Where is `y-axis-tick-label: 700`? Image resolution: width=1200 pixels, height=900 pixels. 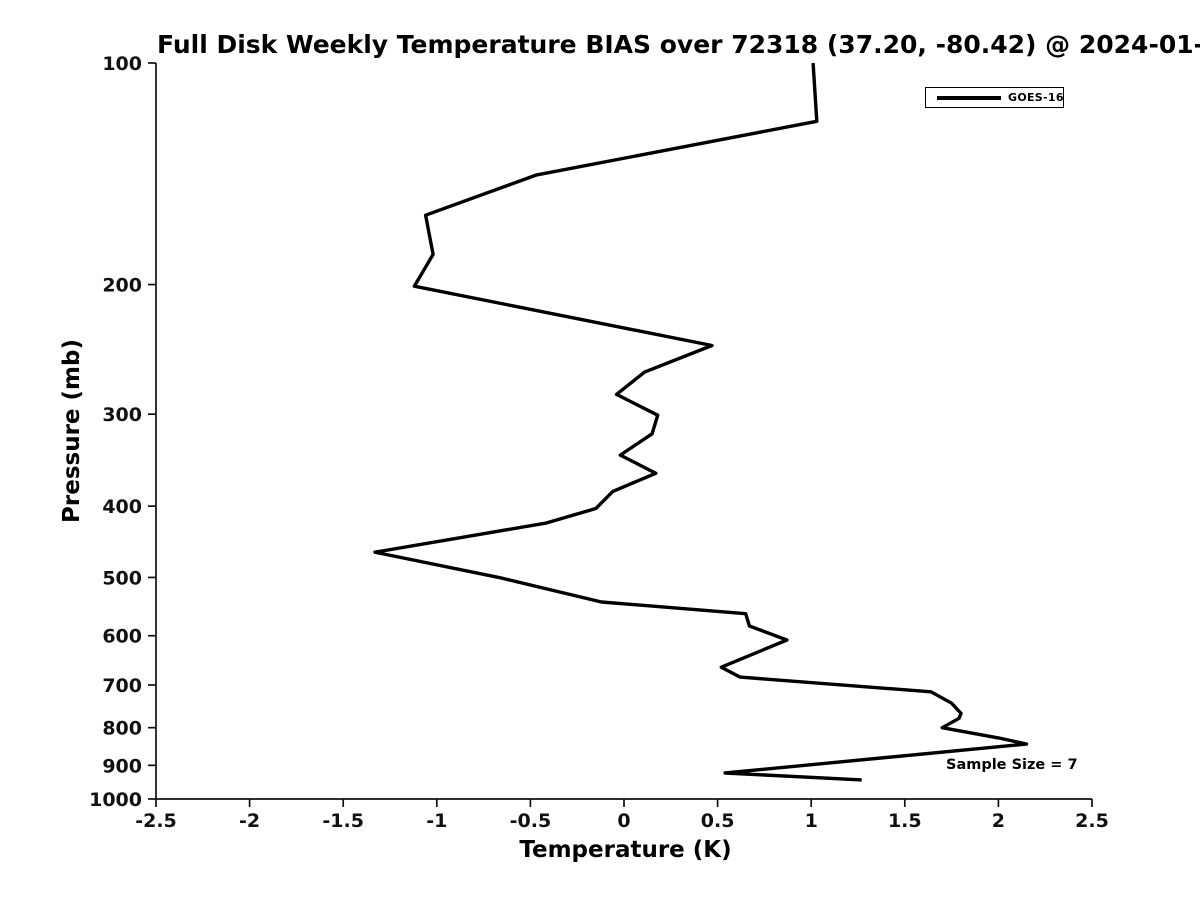 y-axis-tick-label: 700 is located at coordinates (122, 686).